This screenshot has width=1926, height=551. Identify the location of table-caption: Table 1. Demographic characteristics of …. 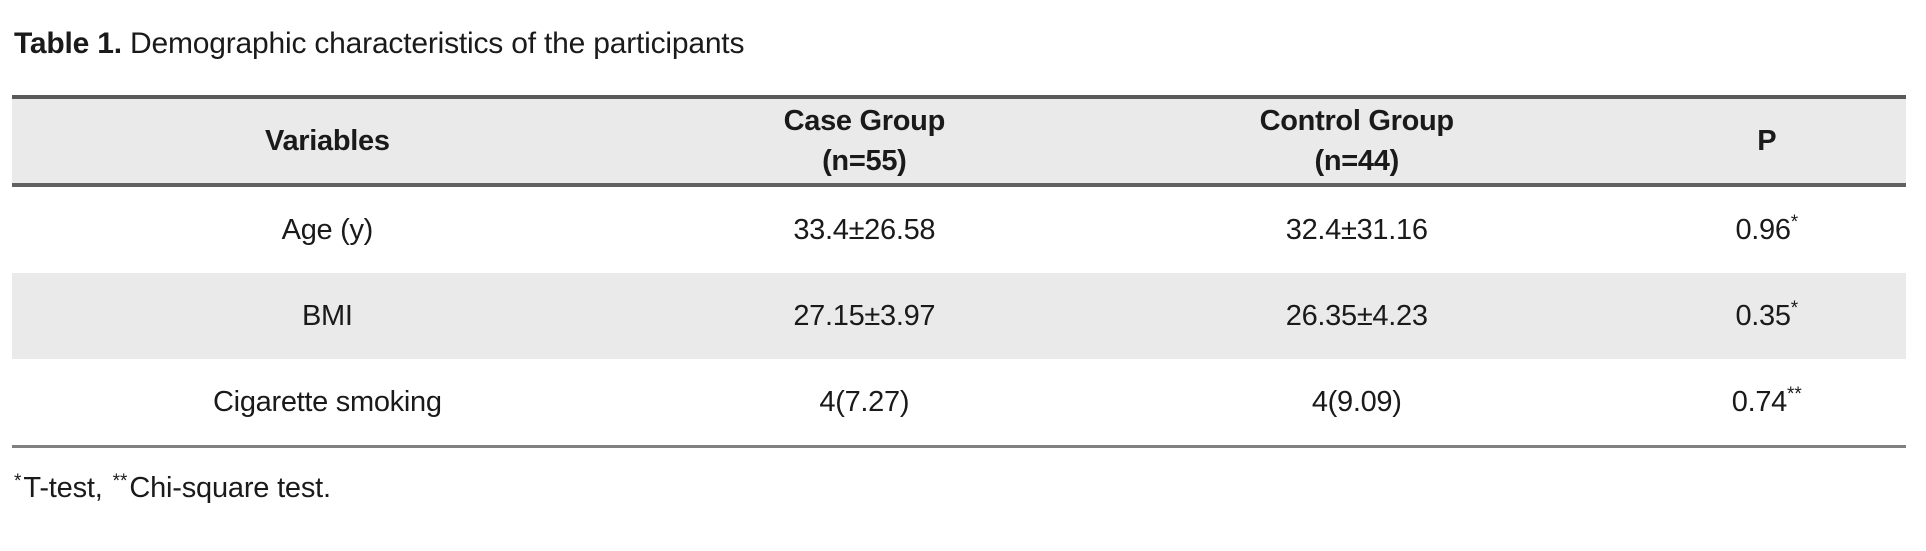
(970, 44).